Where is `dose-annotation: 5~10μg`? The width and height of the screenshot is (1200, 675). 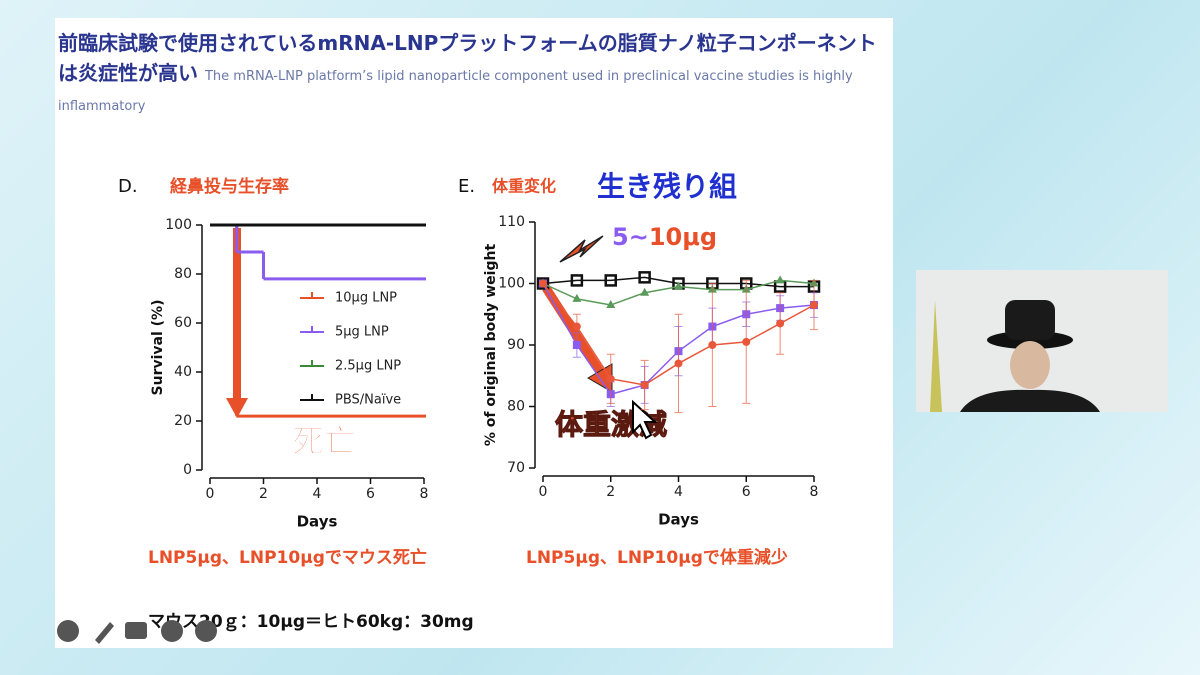
dose-annotation: 5~10μg is located at coordinates (664, 237).